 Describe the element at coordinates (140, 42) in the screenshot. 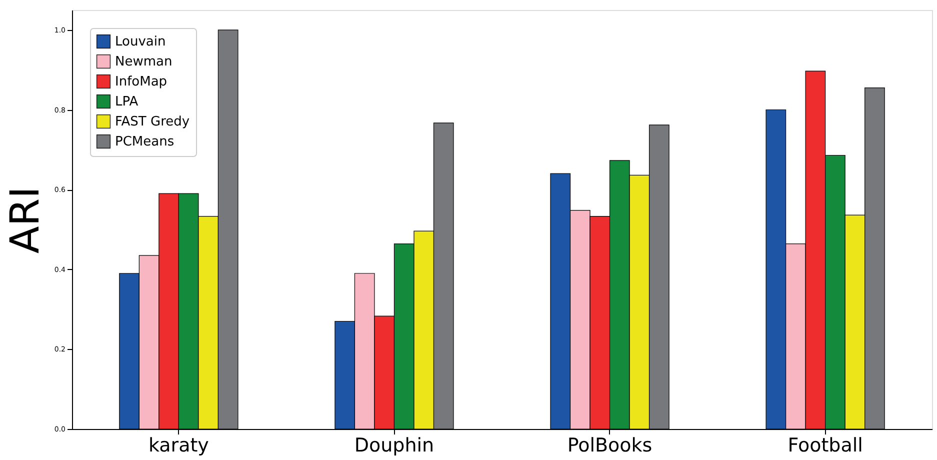

I see `legend-label: Louvain` at that location.